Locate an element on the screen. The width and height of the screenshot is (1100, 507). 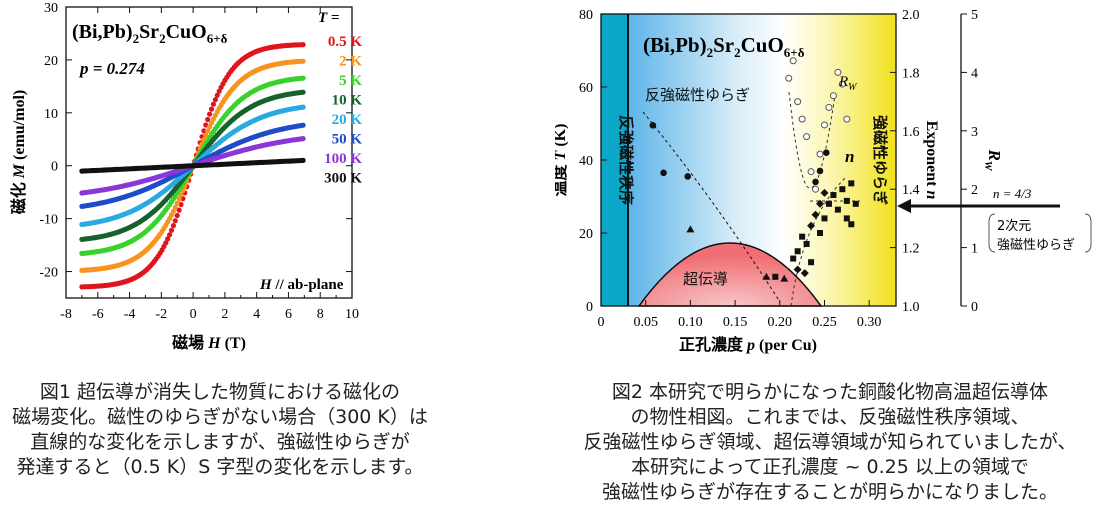
legend-entry: 50 K is located at coordinates (347, 140).